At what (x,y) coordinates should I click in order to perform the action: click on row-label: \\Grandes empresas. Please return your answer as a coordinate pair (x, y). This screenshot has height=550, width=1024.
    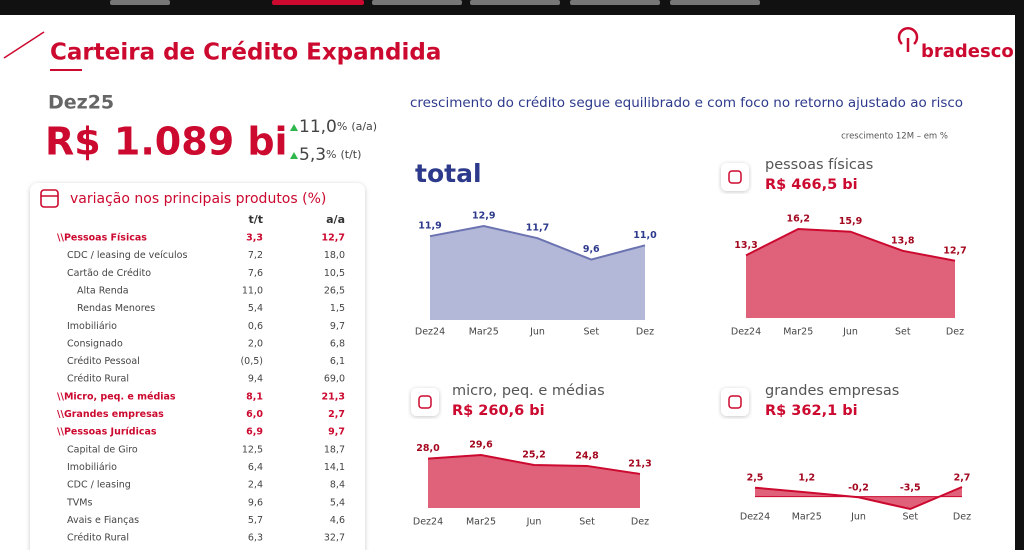
    Looking at the image, I should click on (110, 414).